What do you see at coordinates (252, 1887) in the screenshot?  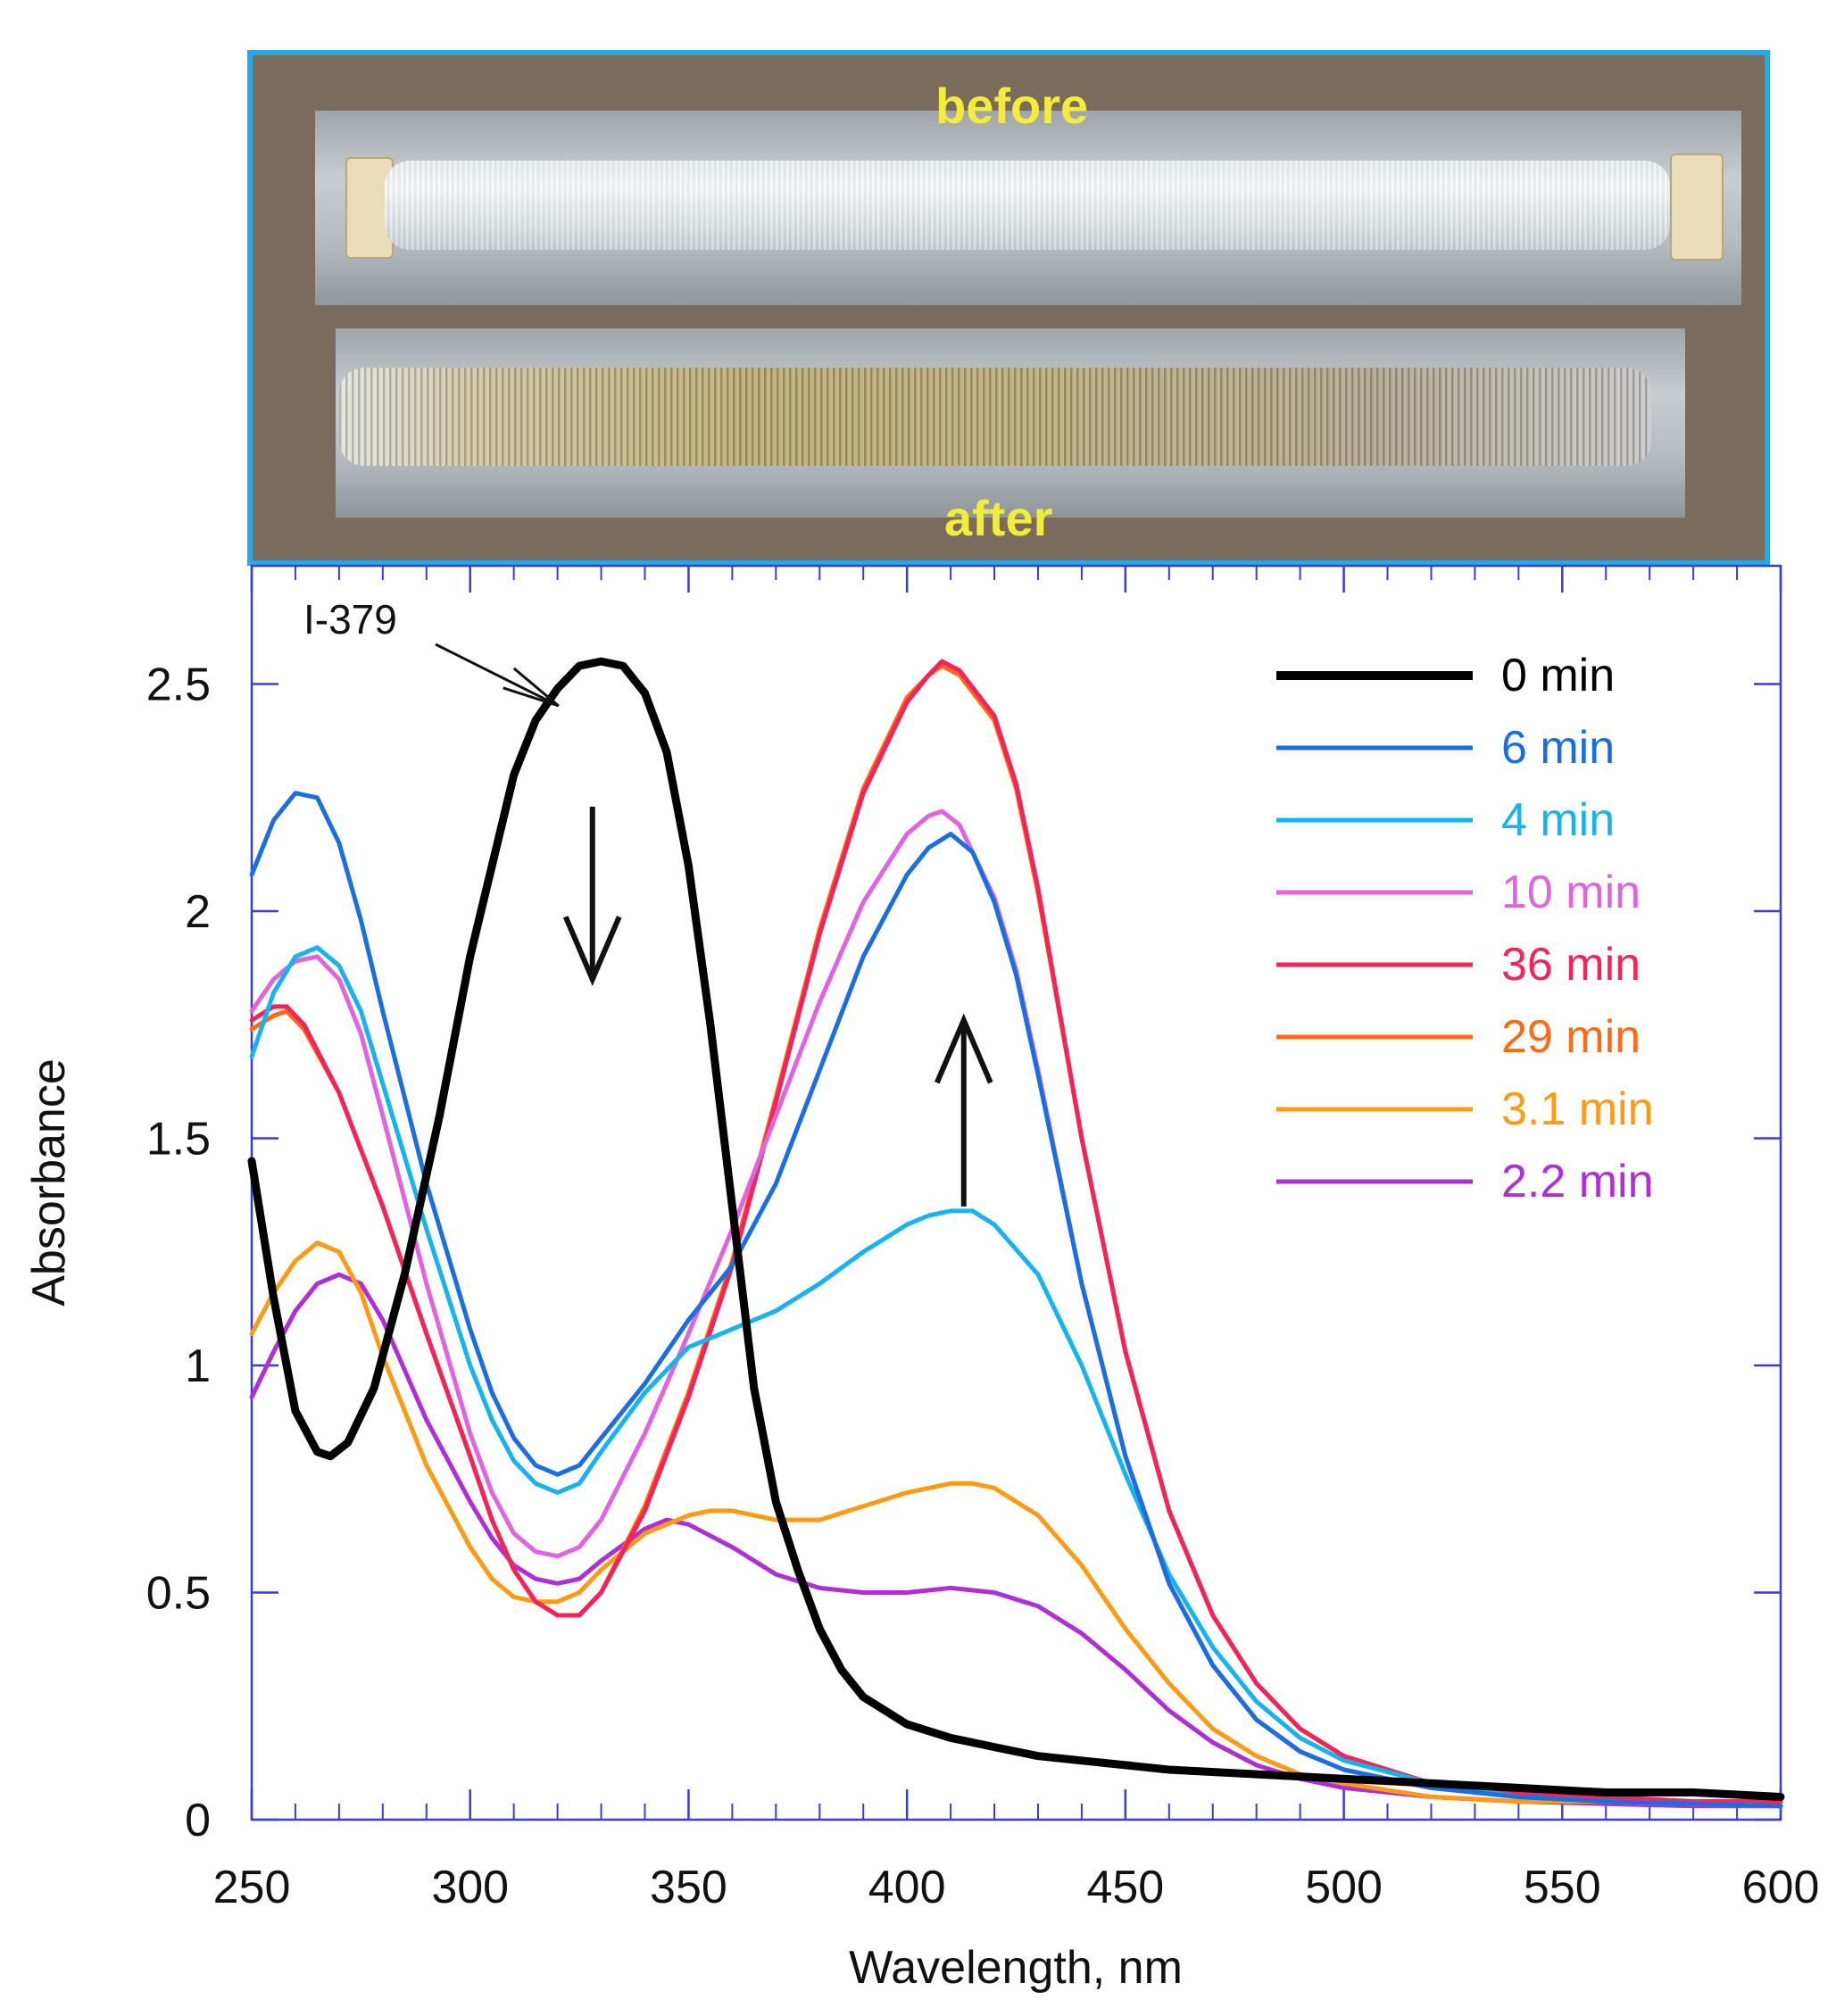 I see `x-tick-label: 250` at bounding box center [252, 1887].